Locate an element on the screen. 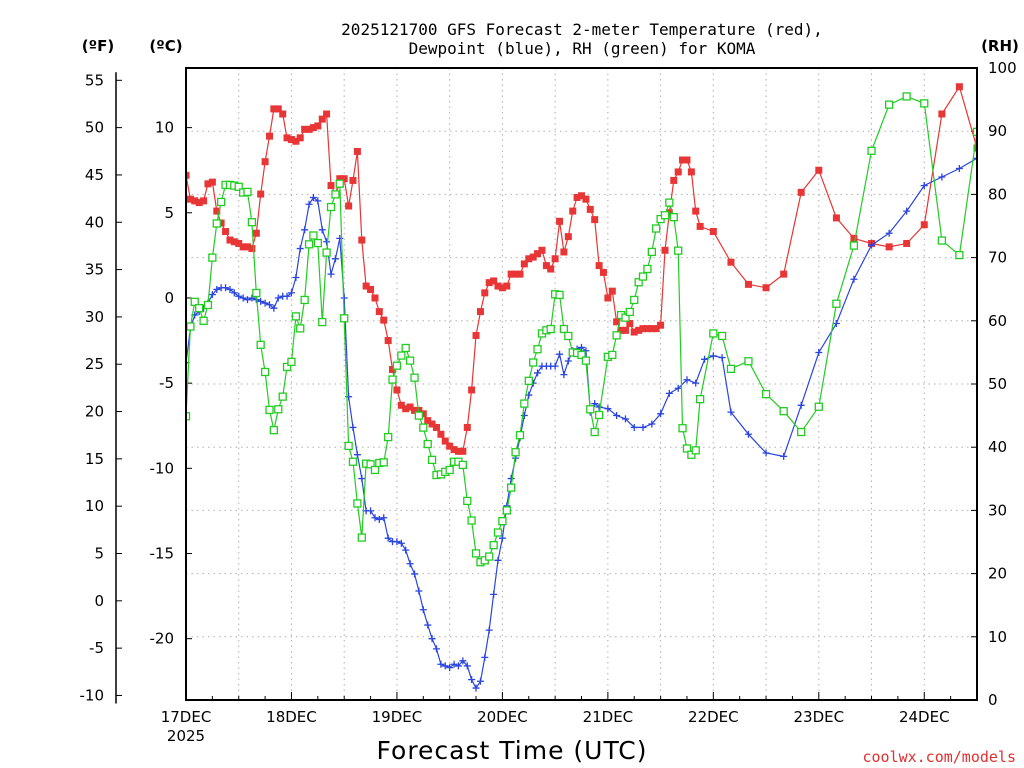 Image resolution: width=1024 pixels, height=768 pixels. celsius-tick-label: 0 is located at coordinates (169, 298).